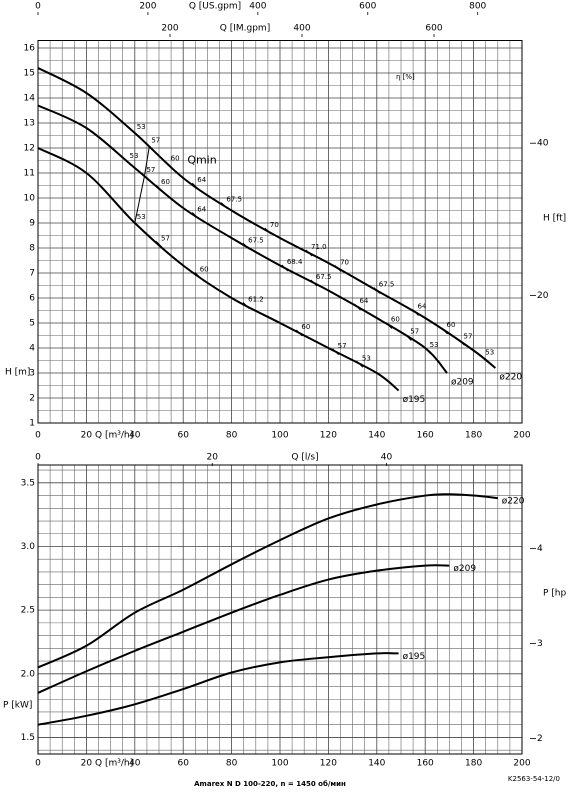 This screenshot has height=800, width=568. I want to click on y-tick-label: 2, so click(32, 399).